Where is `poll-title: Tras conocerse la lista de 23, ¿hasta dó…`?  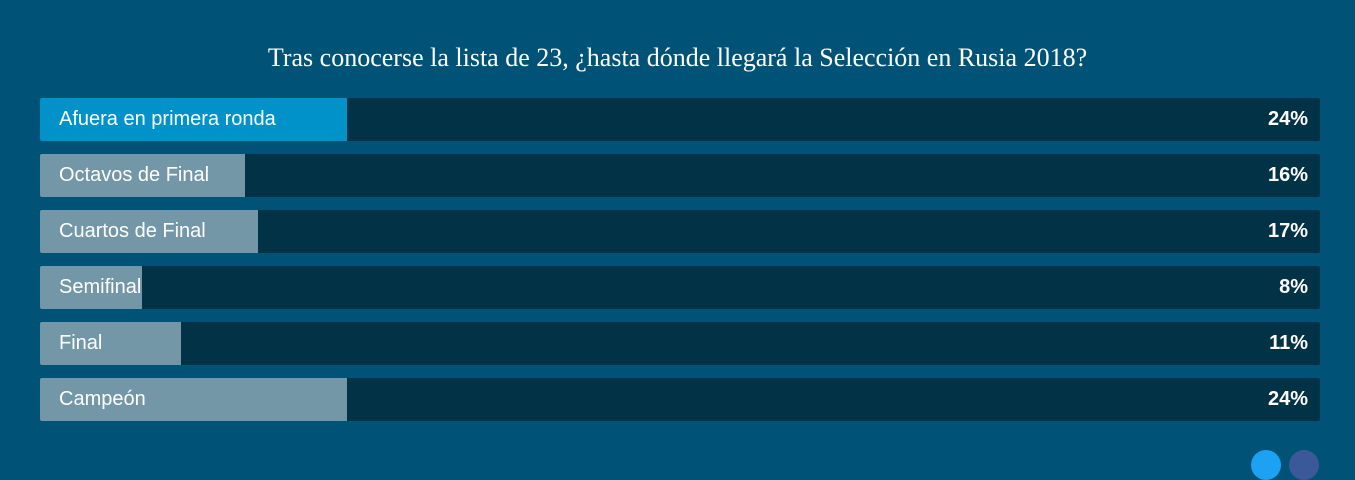 poll-title: Tras conocerse la lista de 23, ¿hasta dó… is located at coordinates (677, 57).